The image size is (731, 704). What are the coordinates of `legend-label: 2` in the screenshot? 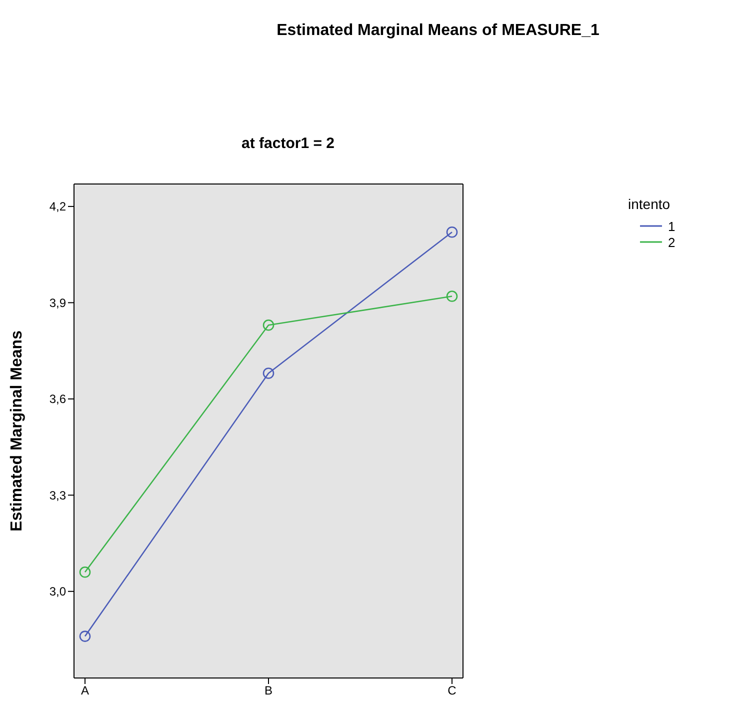 It's located at (672, 242).